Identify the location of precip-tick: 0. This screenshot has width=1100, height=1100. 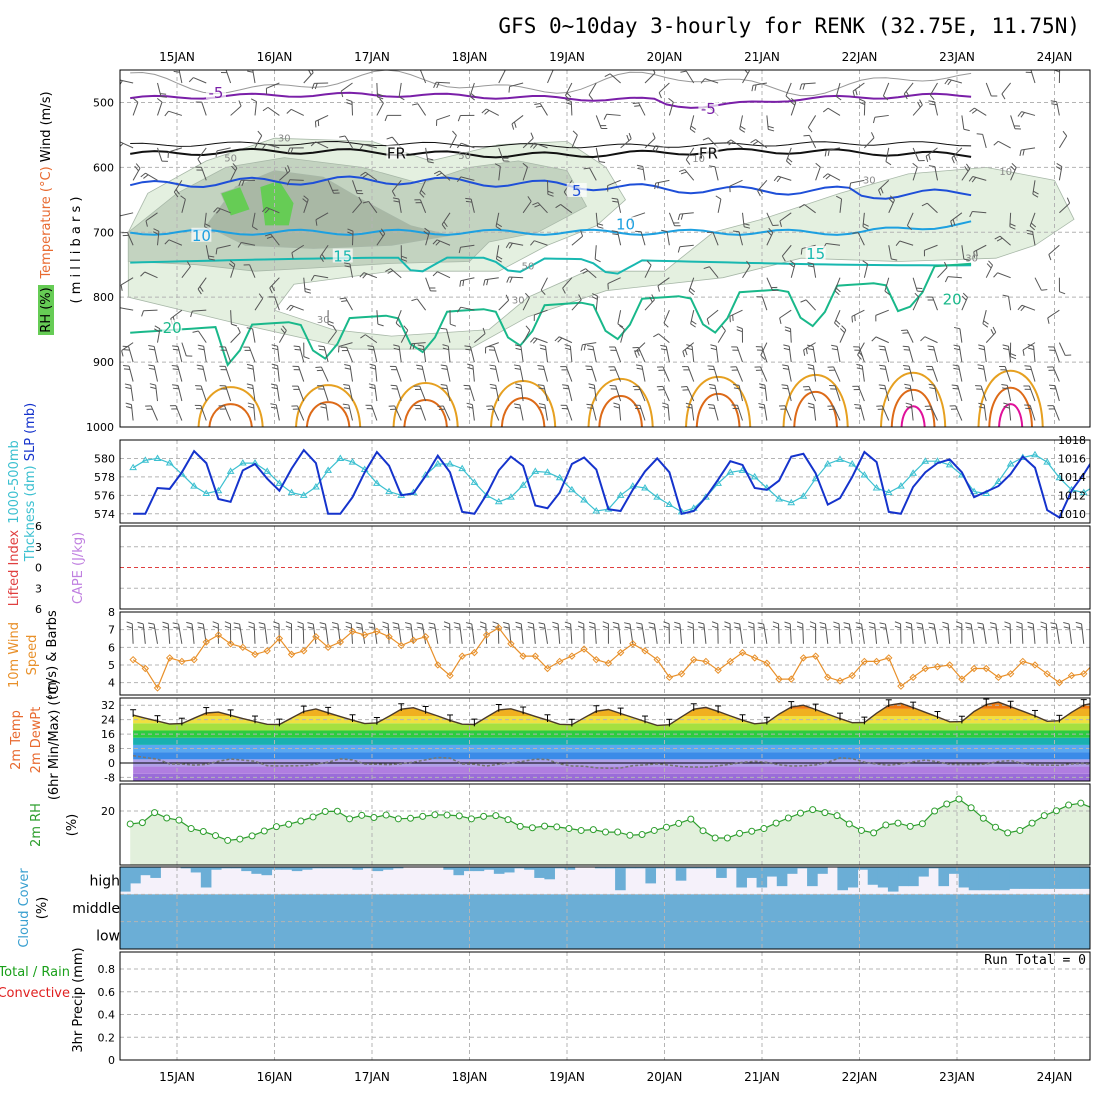
(111, 1060).